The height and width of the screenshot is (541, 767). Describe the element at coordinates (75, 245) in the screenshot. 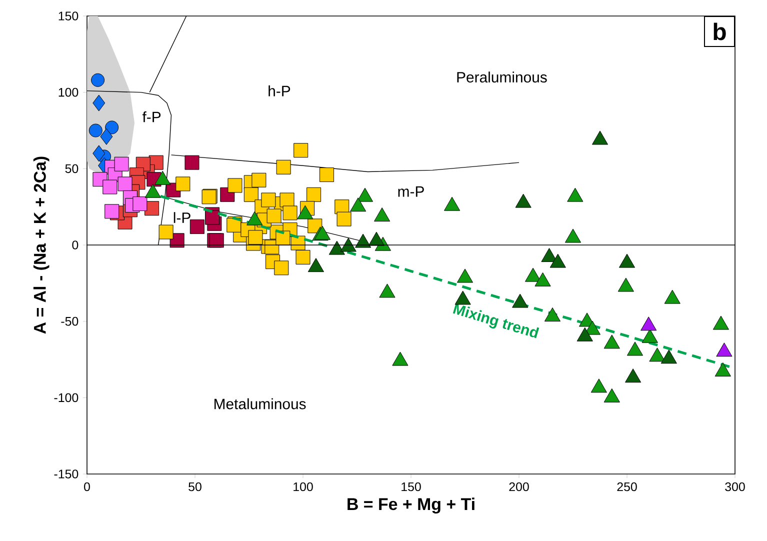

I see `y-tick-label: 0` at that location.